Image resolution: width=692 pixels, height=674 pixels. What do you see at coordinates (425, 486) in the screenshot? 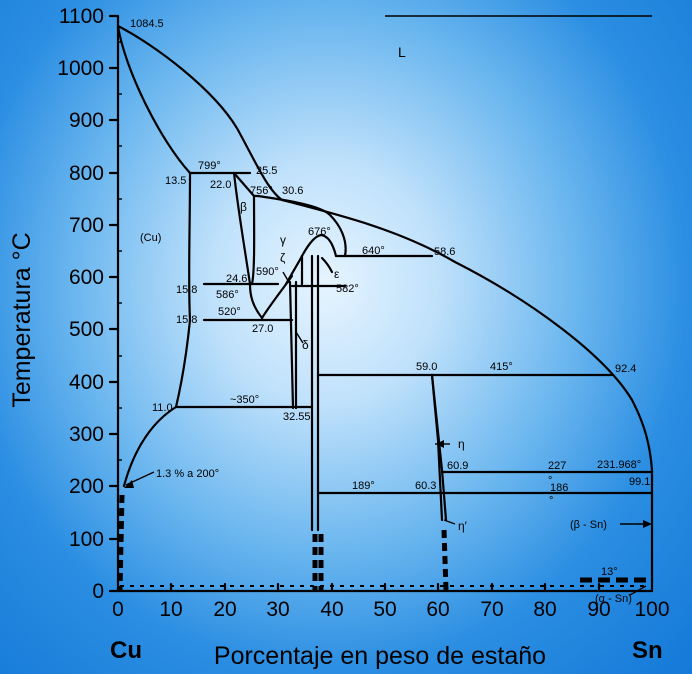
I see `point-label: 60.3` at bounding box center [425, 486].